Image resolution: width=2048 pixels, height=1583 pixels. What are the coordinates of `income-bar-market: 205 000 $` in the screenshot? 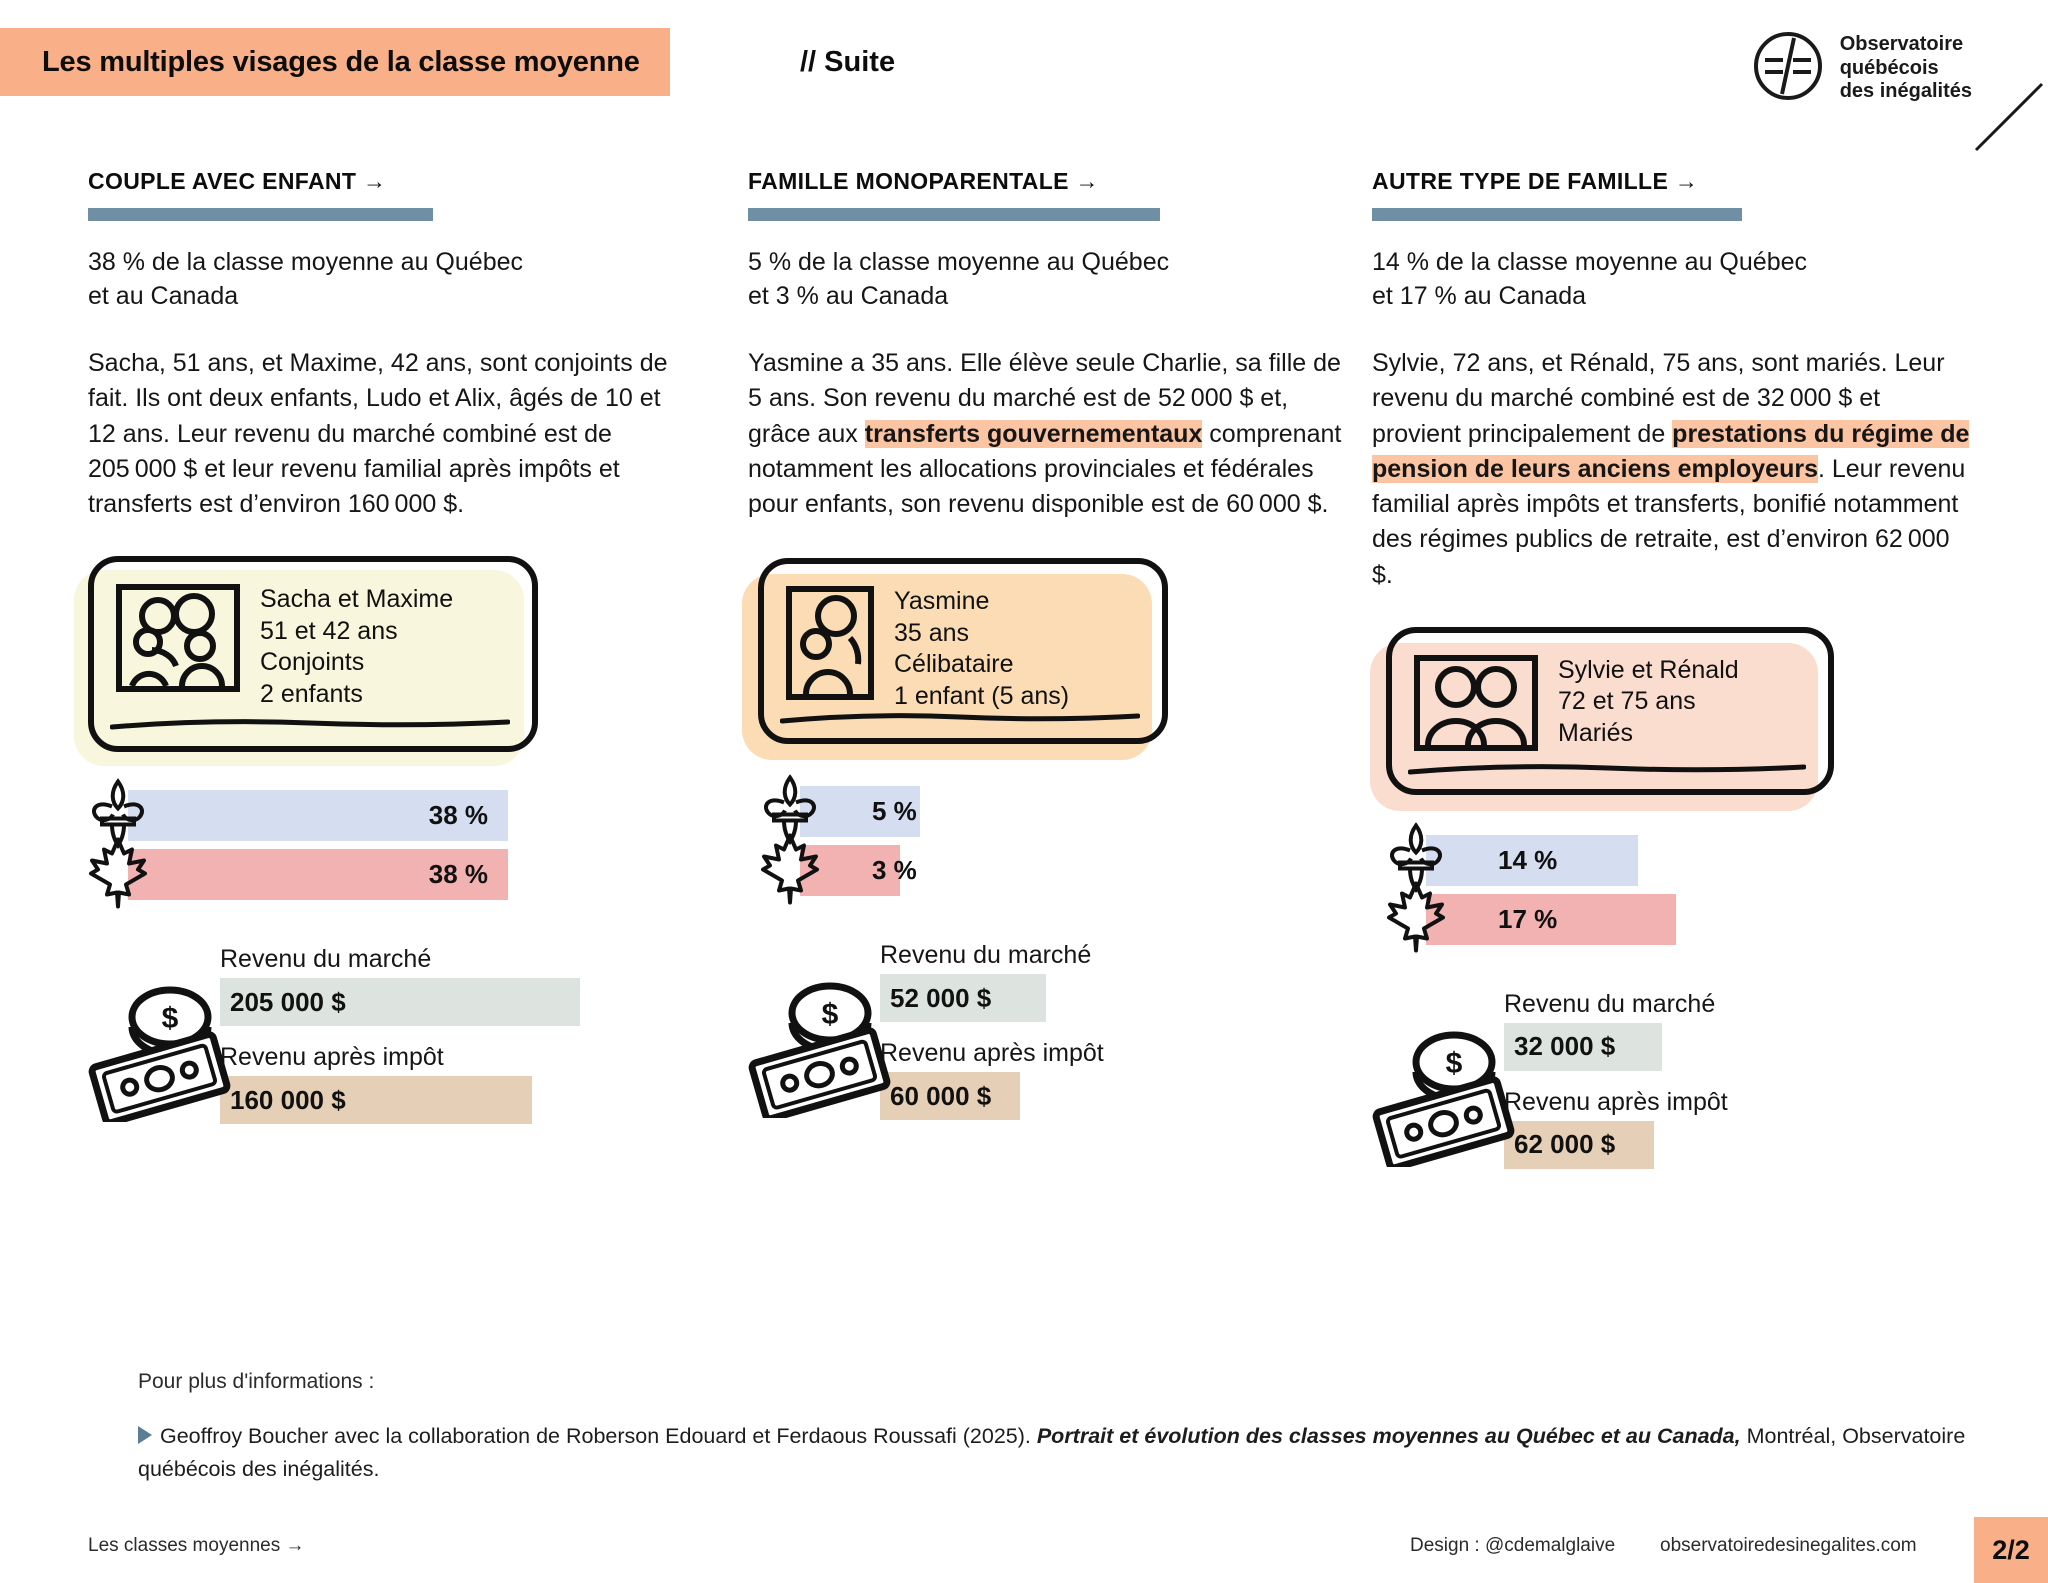 It's located at (400, 1002).